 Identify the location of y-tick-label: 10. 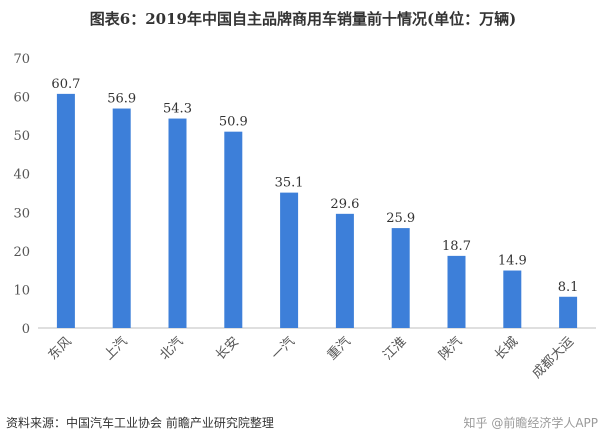
(21, 290).